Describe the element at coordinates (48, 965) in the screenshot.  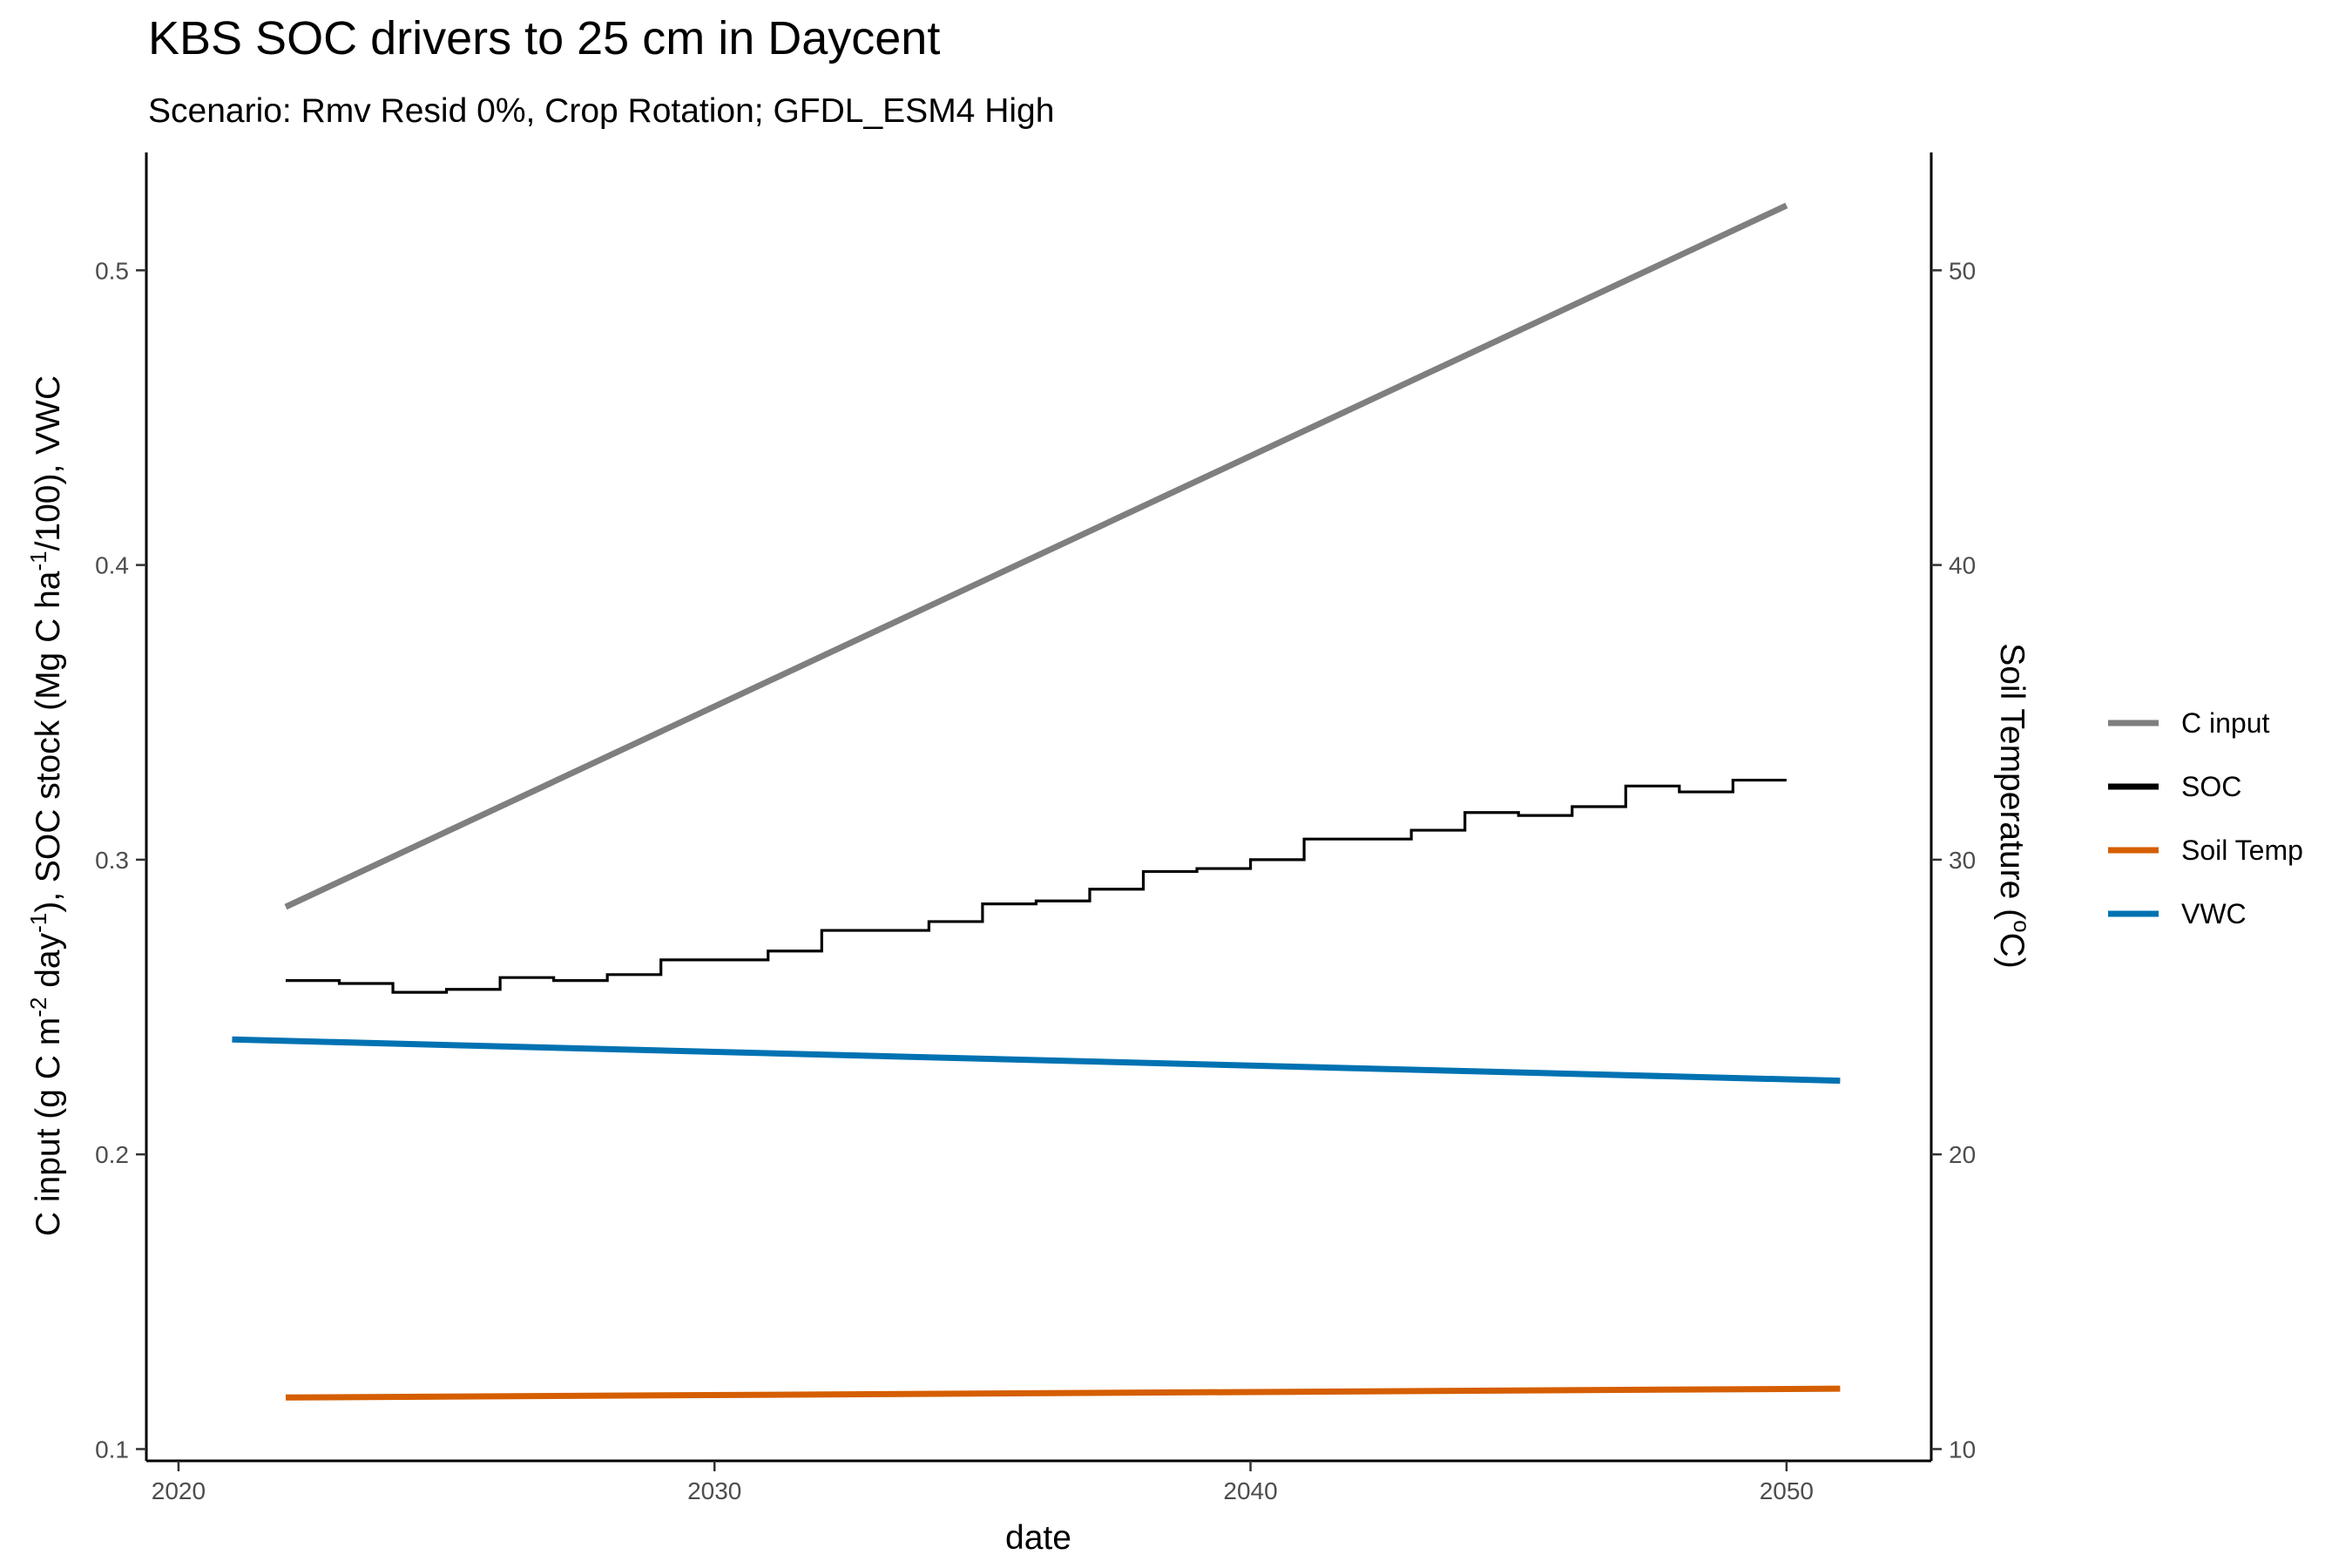
I see `y-axis-title-part-2: day` at that location.